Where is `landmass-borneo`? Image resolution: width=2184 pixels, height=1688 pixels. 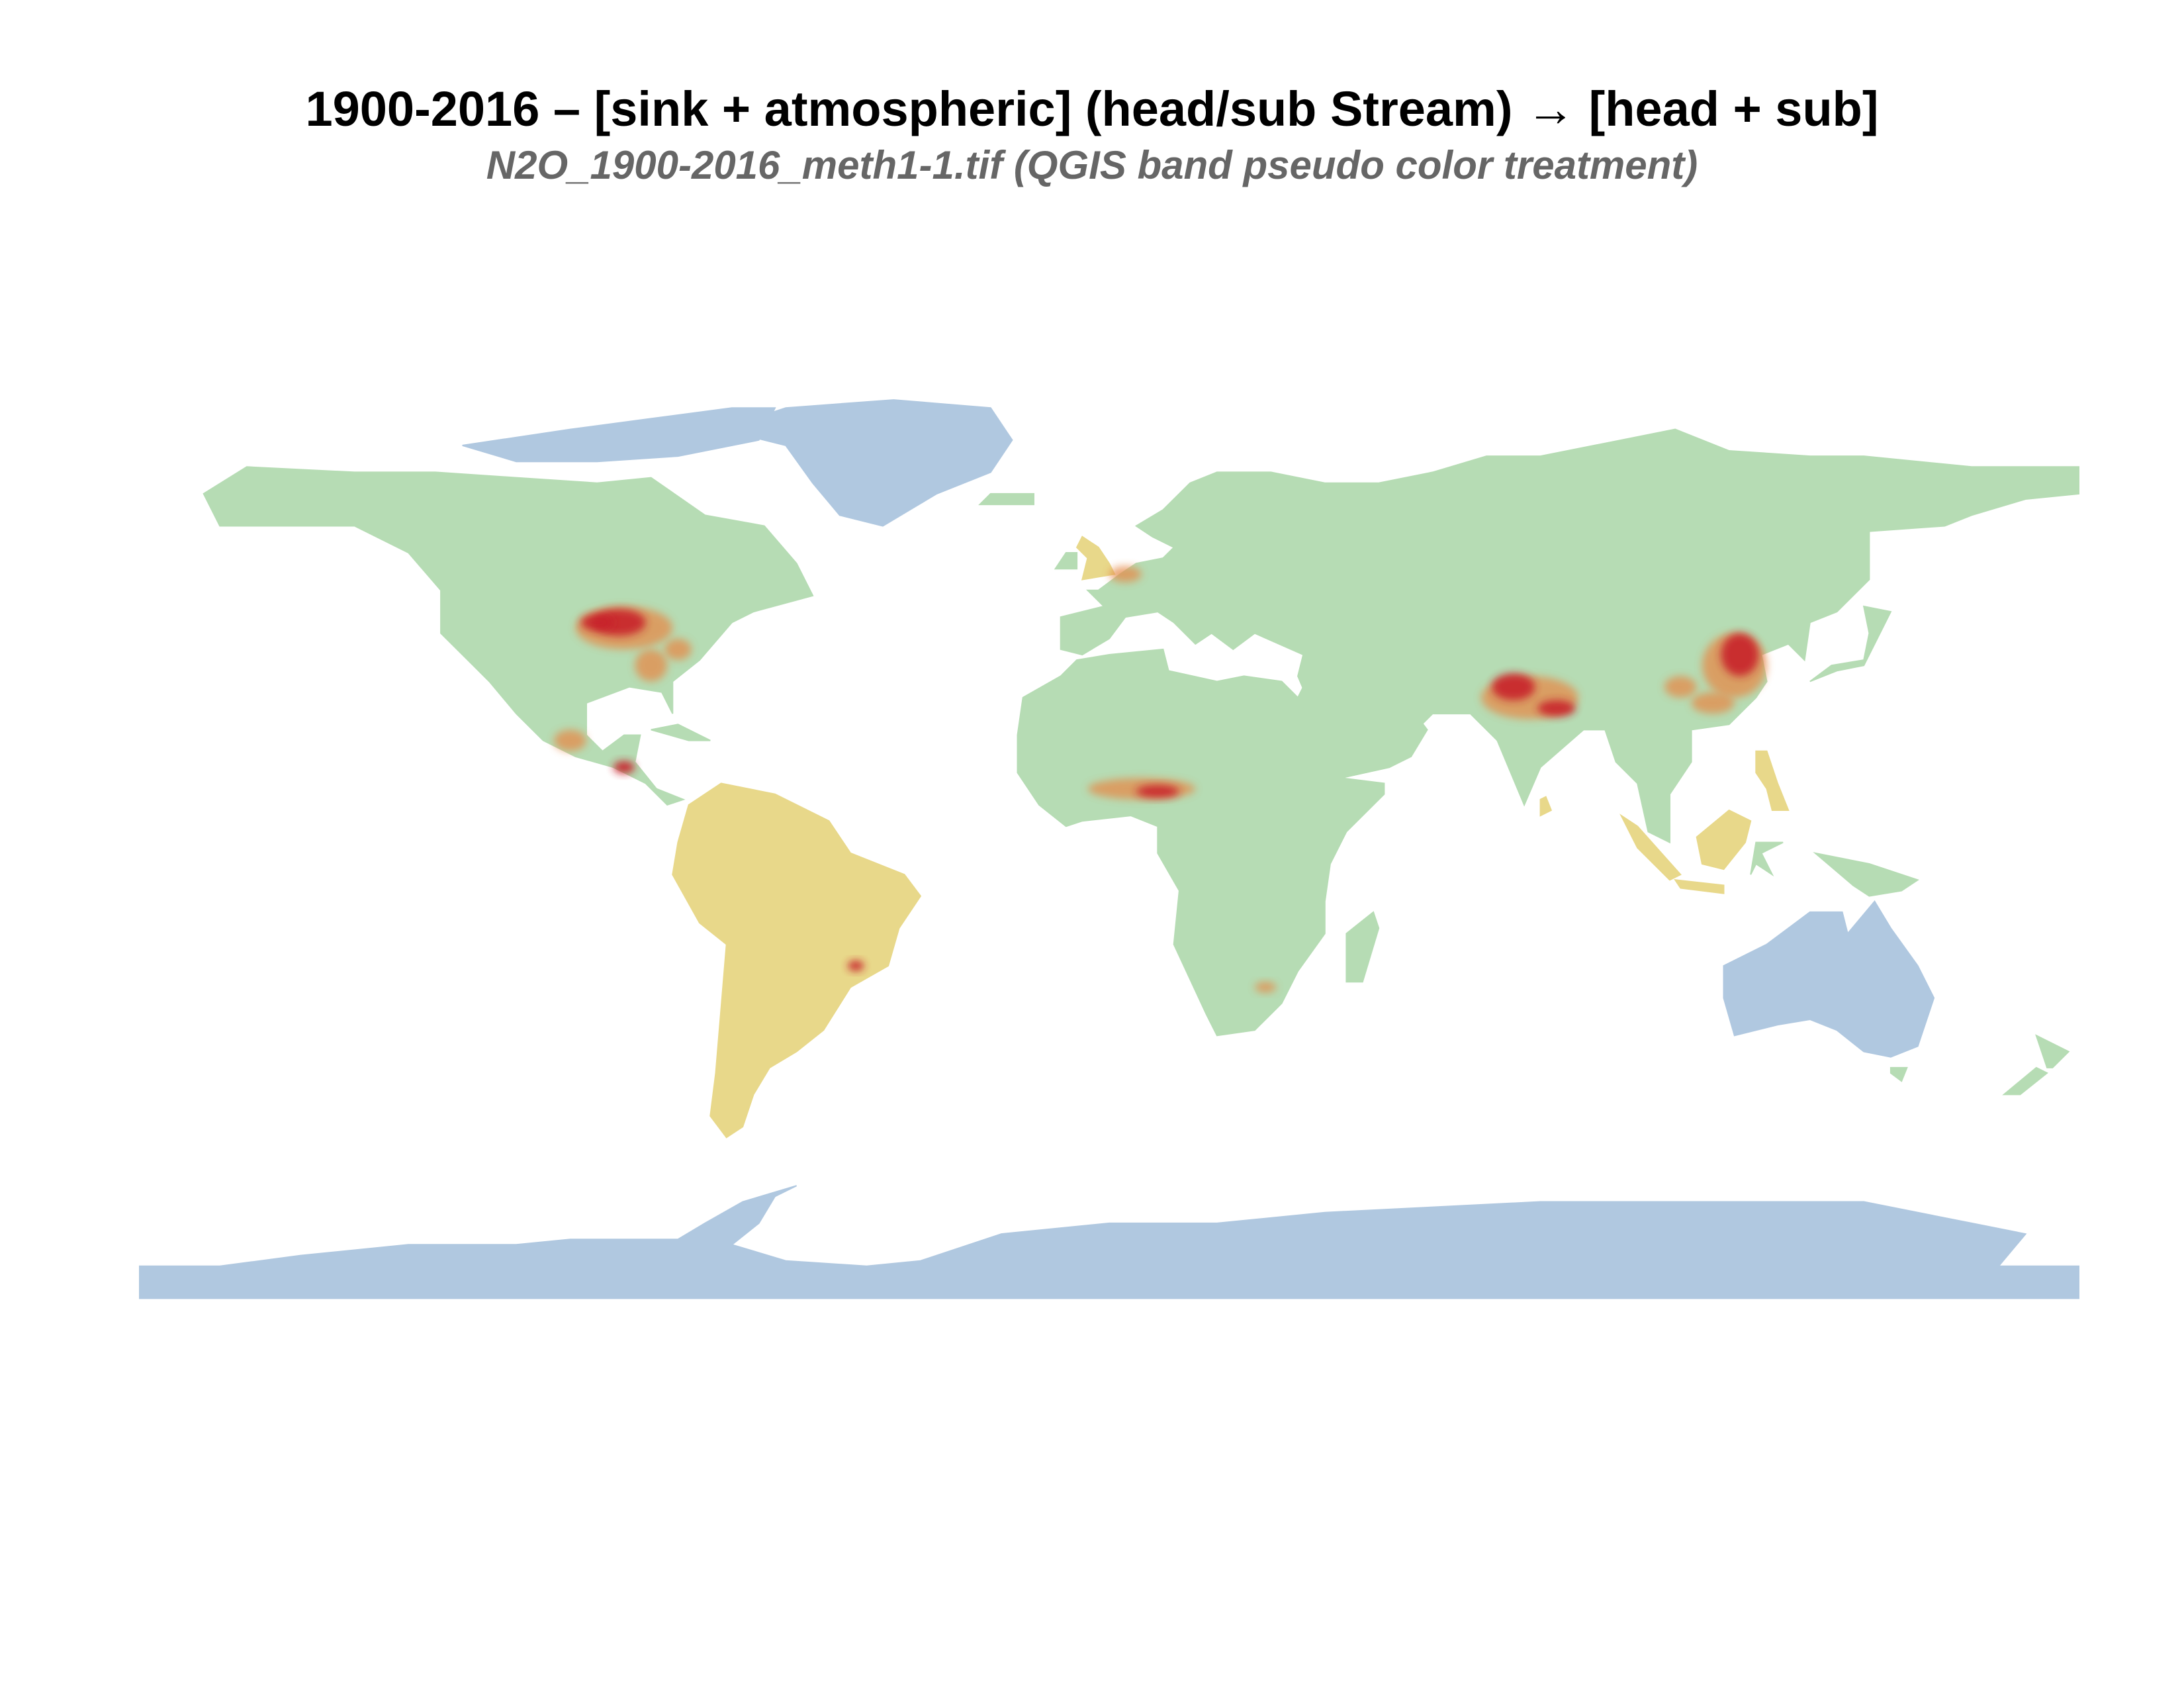 landmass-borneo is located at coordinates (1724, 839).